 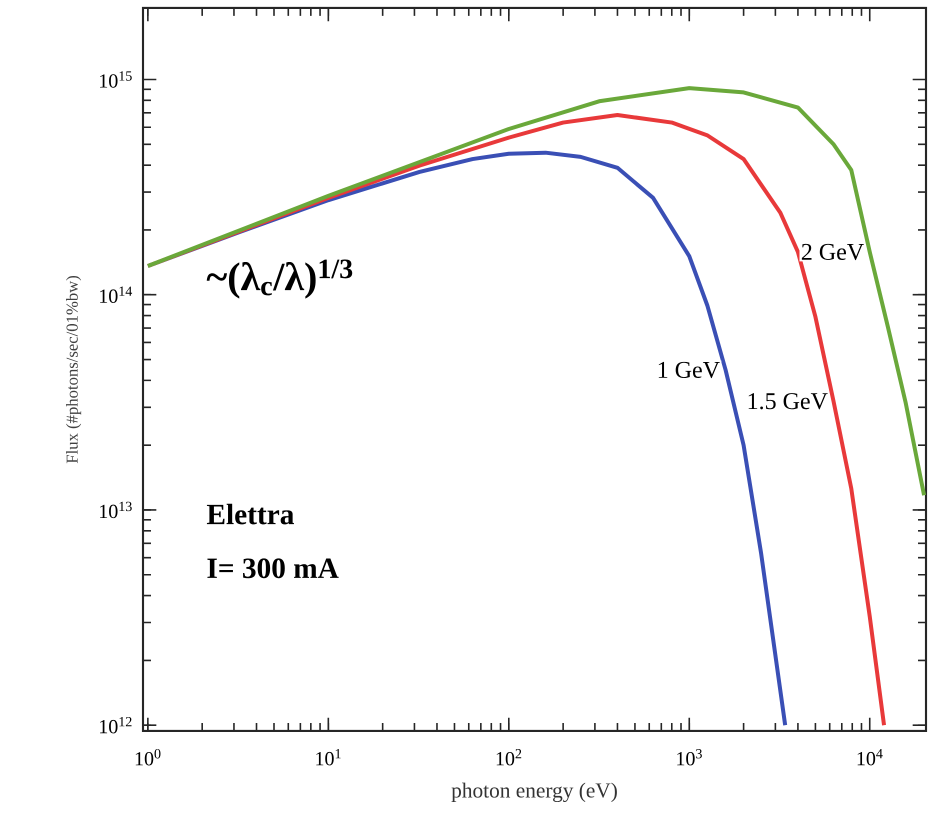 What do you see at coordinates (116, 294) in the screenshot?
I see `y-tick-label: 10$^{14}$` at bounding box center [116, 294].